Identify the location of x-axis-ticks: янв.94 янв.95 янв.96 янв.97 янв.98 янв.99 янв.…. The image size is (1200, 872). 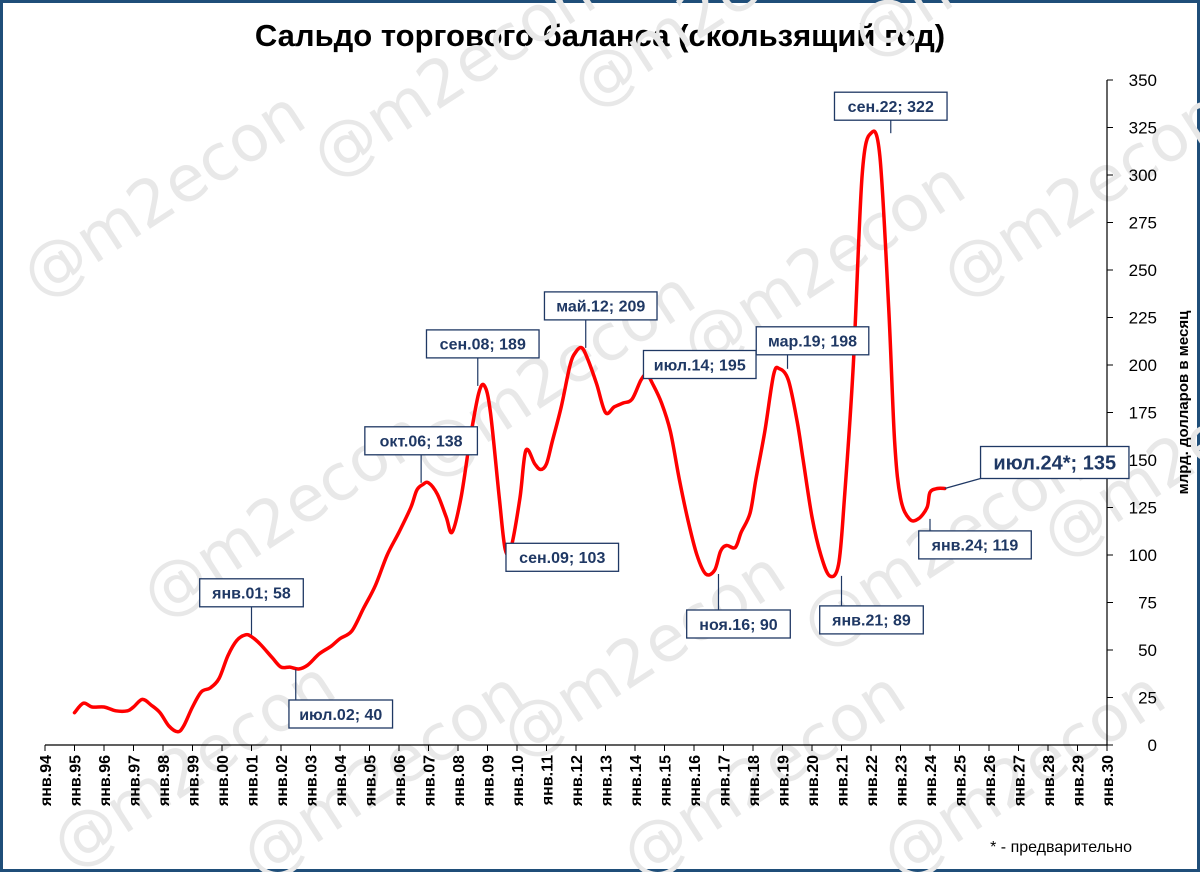
(577, 776).